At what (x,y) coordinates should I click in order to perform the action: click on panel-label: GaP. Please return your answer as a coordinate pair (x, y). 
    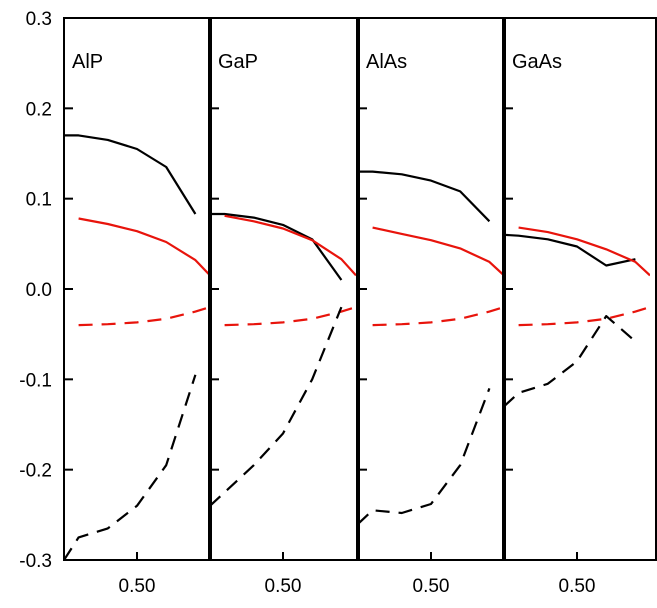
    Looking at the image, I should click on (238, 62).